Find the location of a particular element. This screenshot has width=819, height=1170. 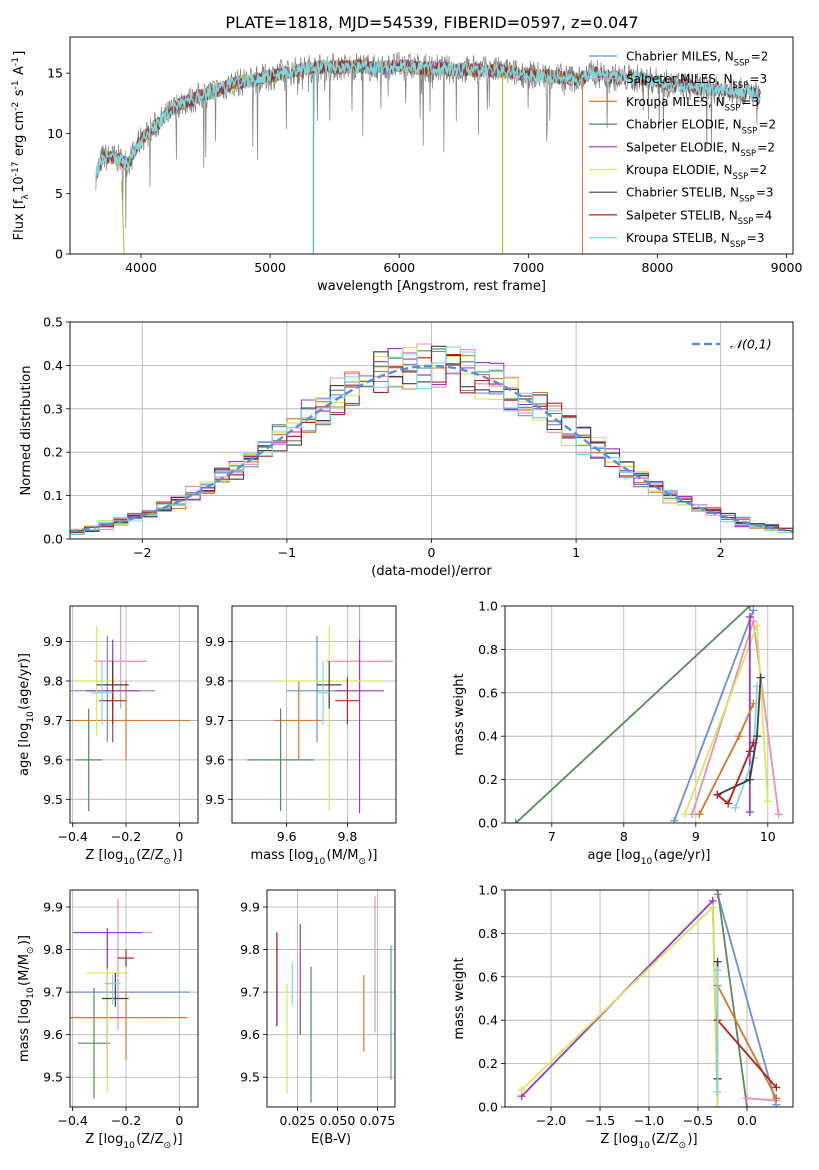

spectrum-dip-line is located at coordinates (123, 217).